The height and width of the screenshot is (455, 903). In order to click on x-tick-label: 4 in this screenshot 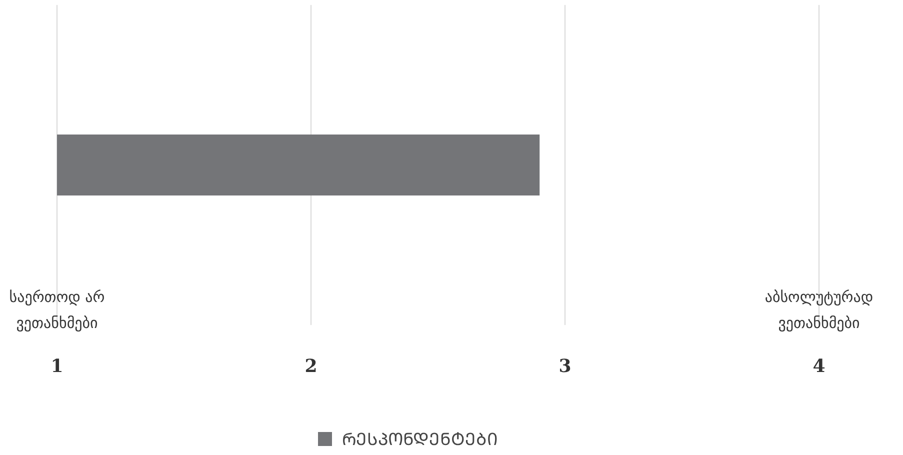, I will do `click(819, 366)`.